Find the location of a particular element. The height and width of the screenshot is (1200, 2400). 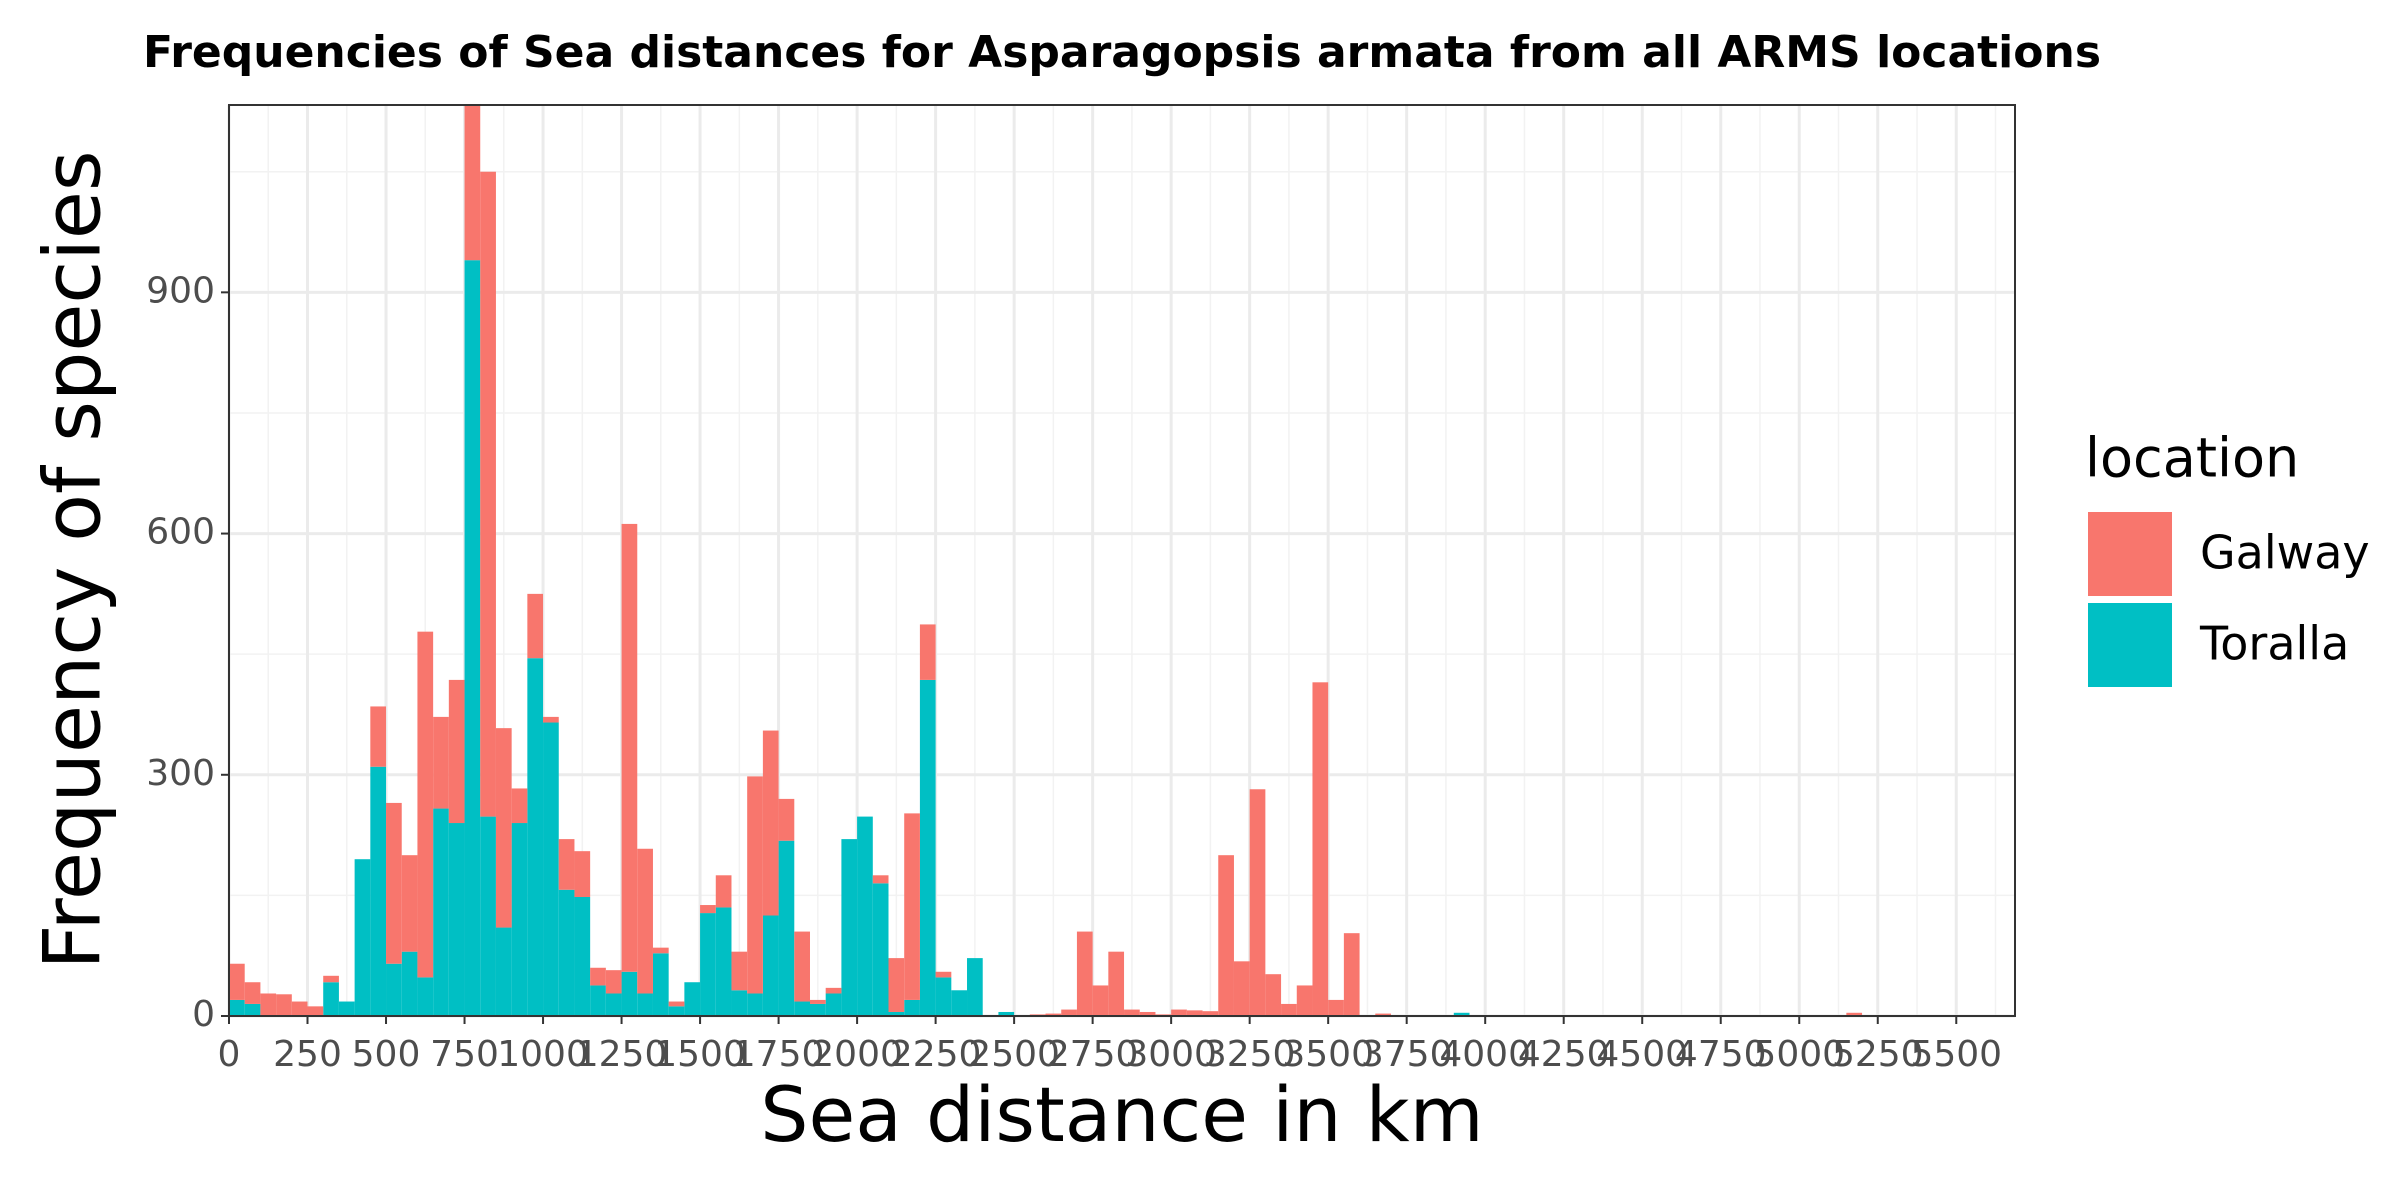

x-tick-label: 2000 is located at coordinates (857, 1054).